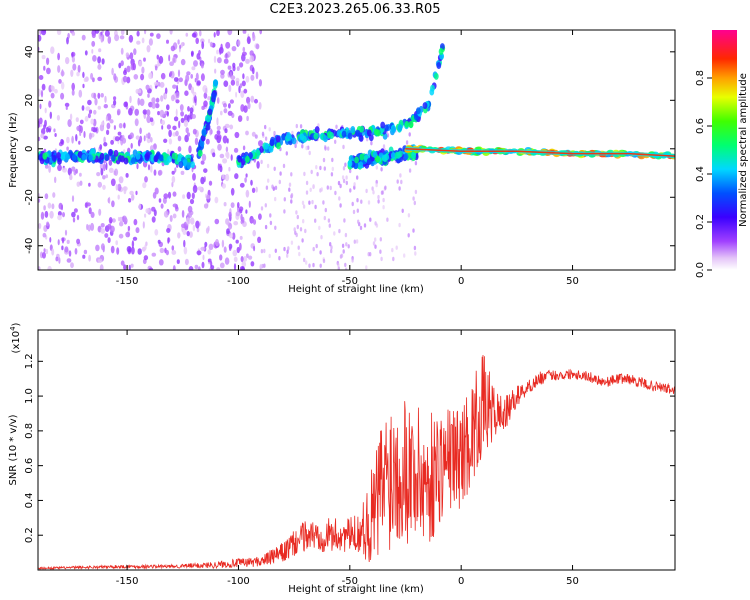  What do you see at coordinates (13, 150) in the screenshot?
I see `spectrogram-y-label: Frequency (Hz)` at bounding box center [13, 150].